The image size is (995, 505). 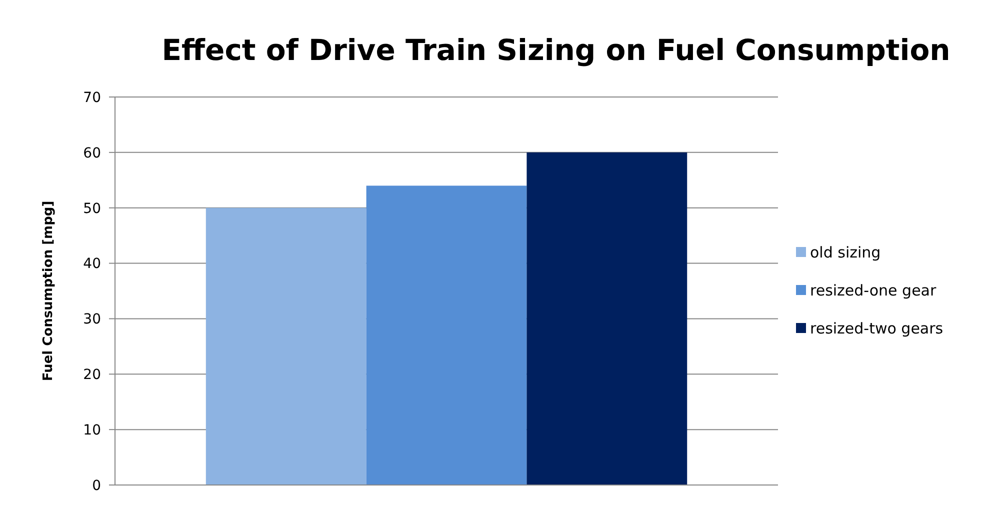 I want to click on chart-title: Effect of Drive Train Sizing on Fuel Consumption, so click(x=556, y=50).